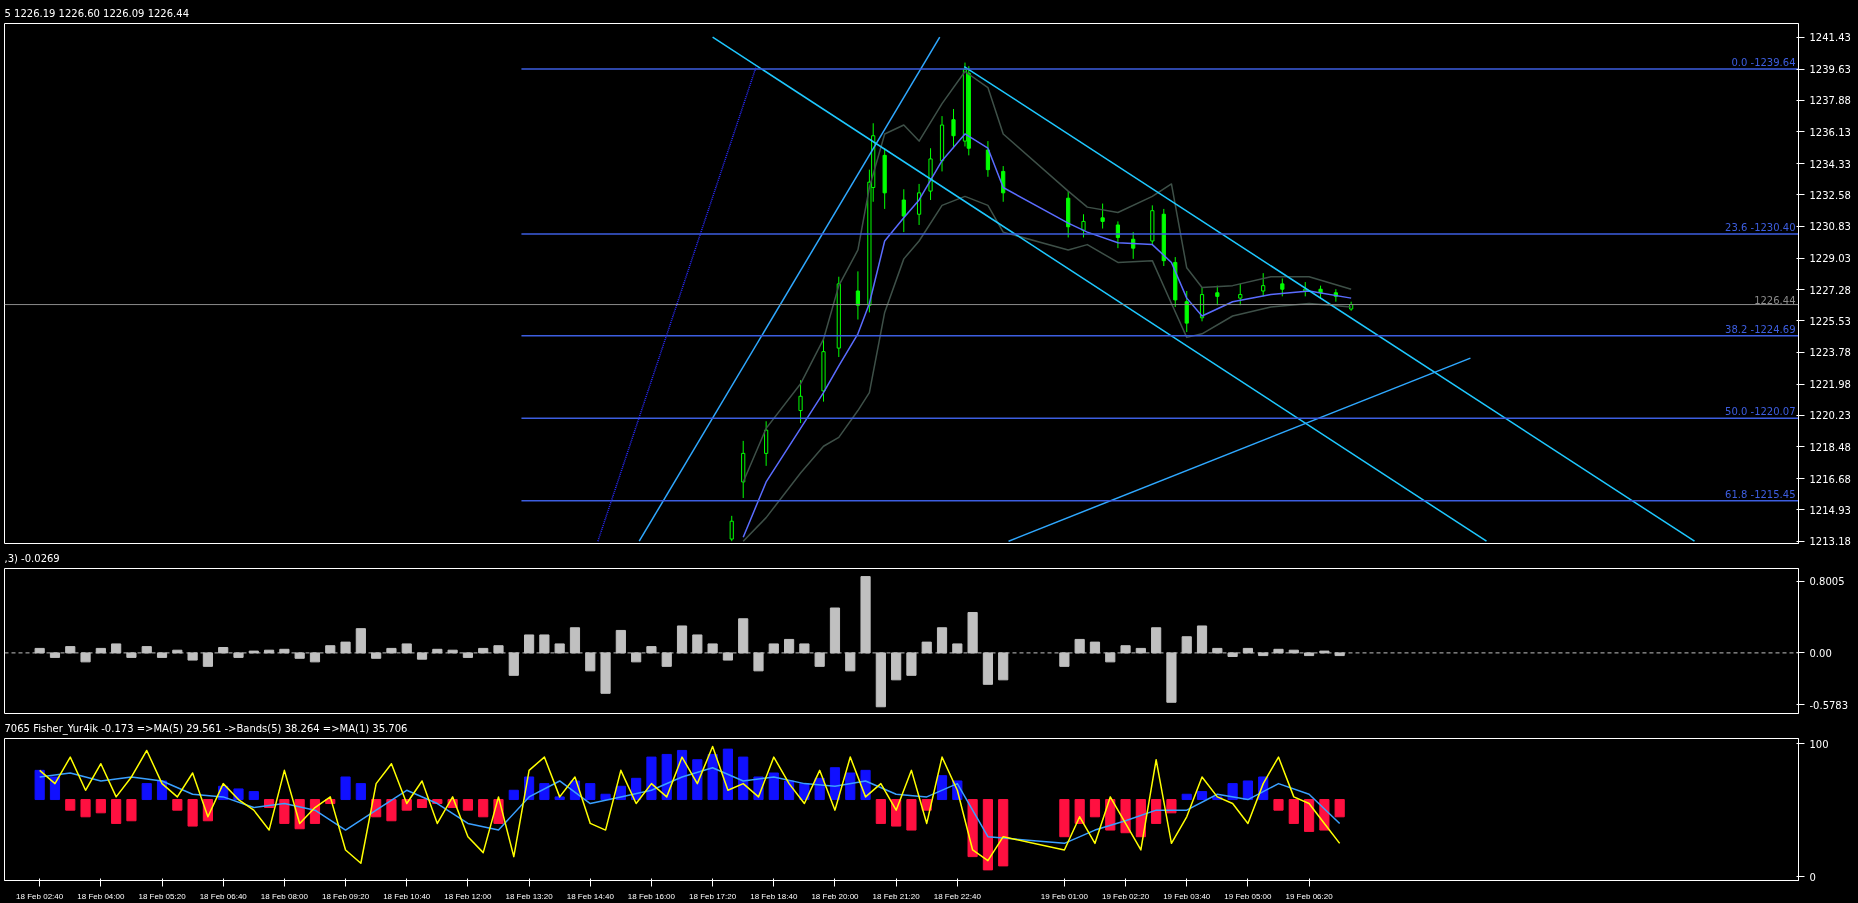 This screenshot has width=1858, height=903. I want to click on chart-title: 7065 Fisher_Yur4ik -0.173 =>MA(5) 29.561 ->Bands(5) 38.264 =>MA(1) 35.706, so click(206, 728).